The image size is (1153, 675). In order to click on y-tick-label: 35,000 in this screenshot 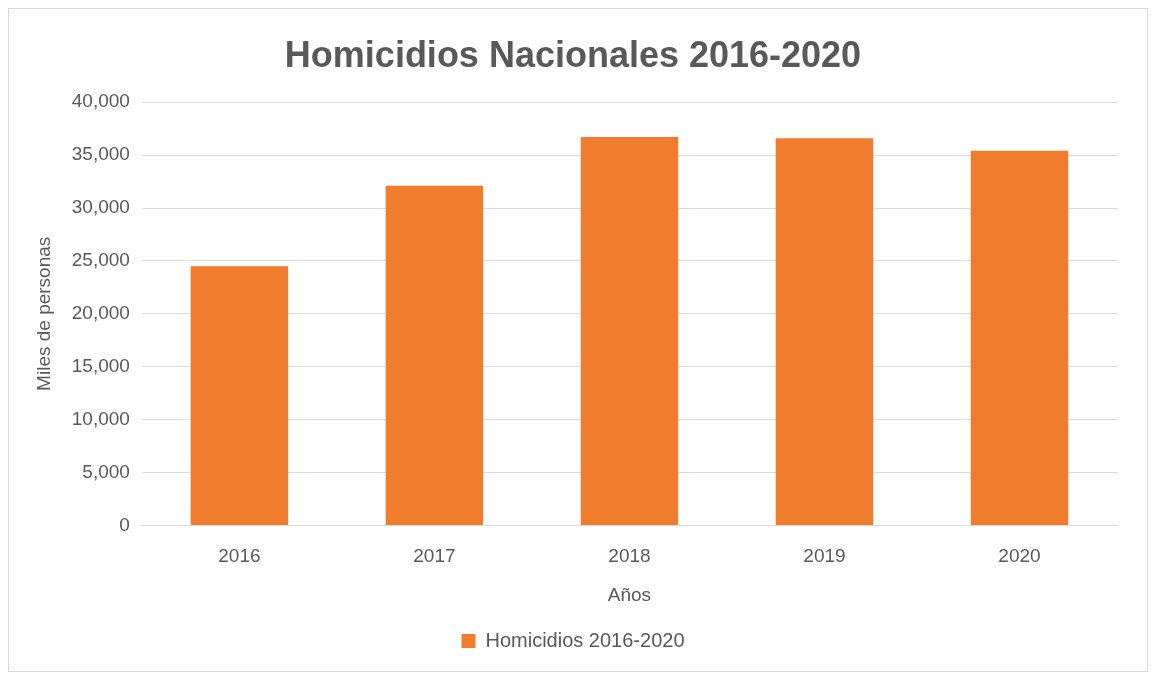, I will do `click(100, 154)`.